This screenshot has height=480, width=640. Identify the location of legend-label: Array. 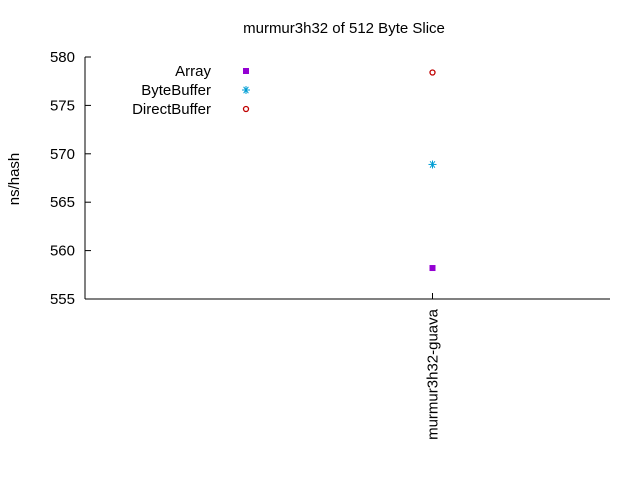
(193, 71).